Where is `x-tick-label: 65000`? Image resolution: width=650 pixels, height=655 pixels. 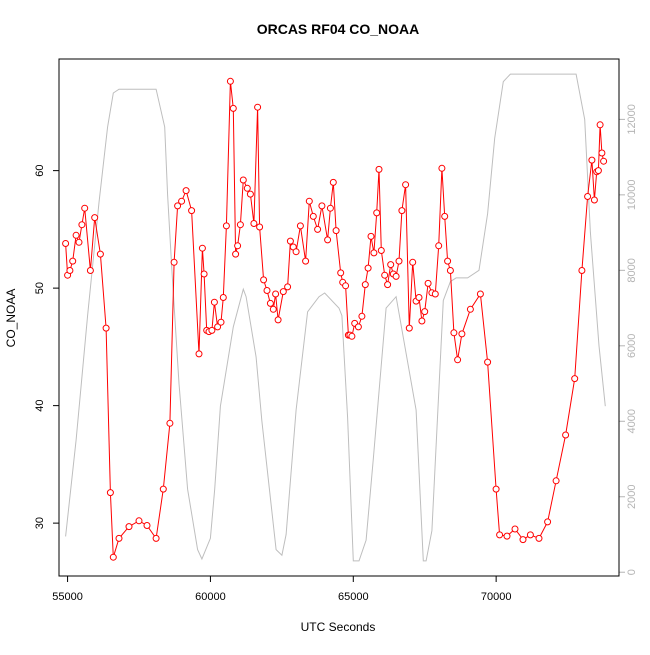
x-tick-label: 65000 is located at coordinates (353, 597).